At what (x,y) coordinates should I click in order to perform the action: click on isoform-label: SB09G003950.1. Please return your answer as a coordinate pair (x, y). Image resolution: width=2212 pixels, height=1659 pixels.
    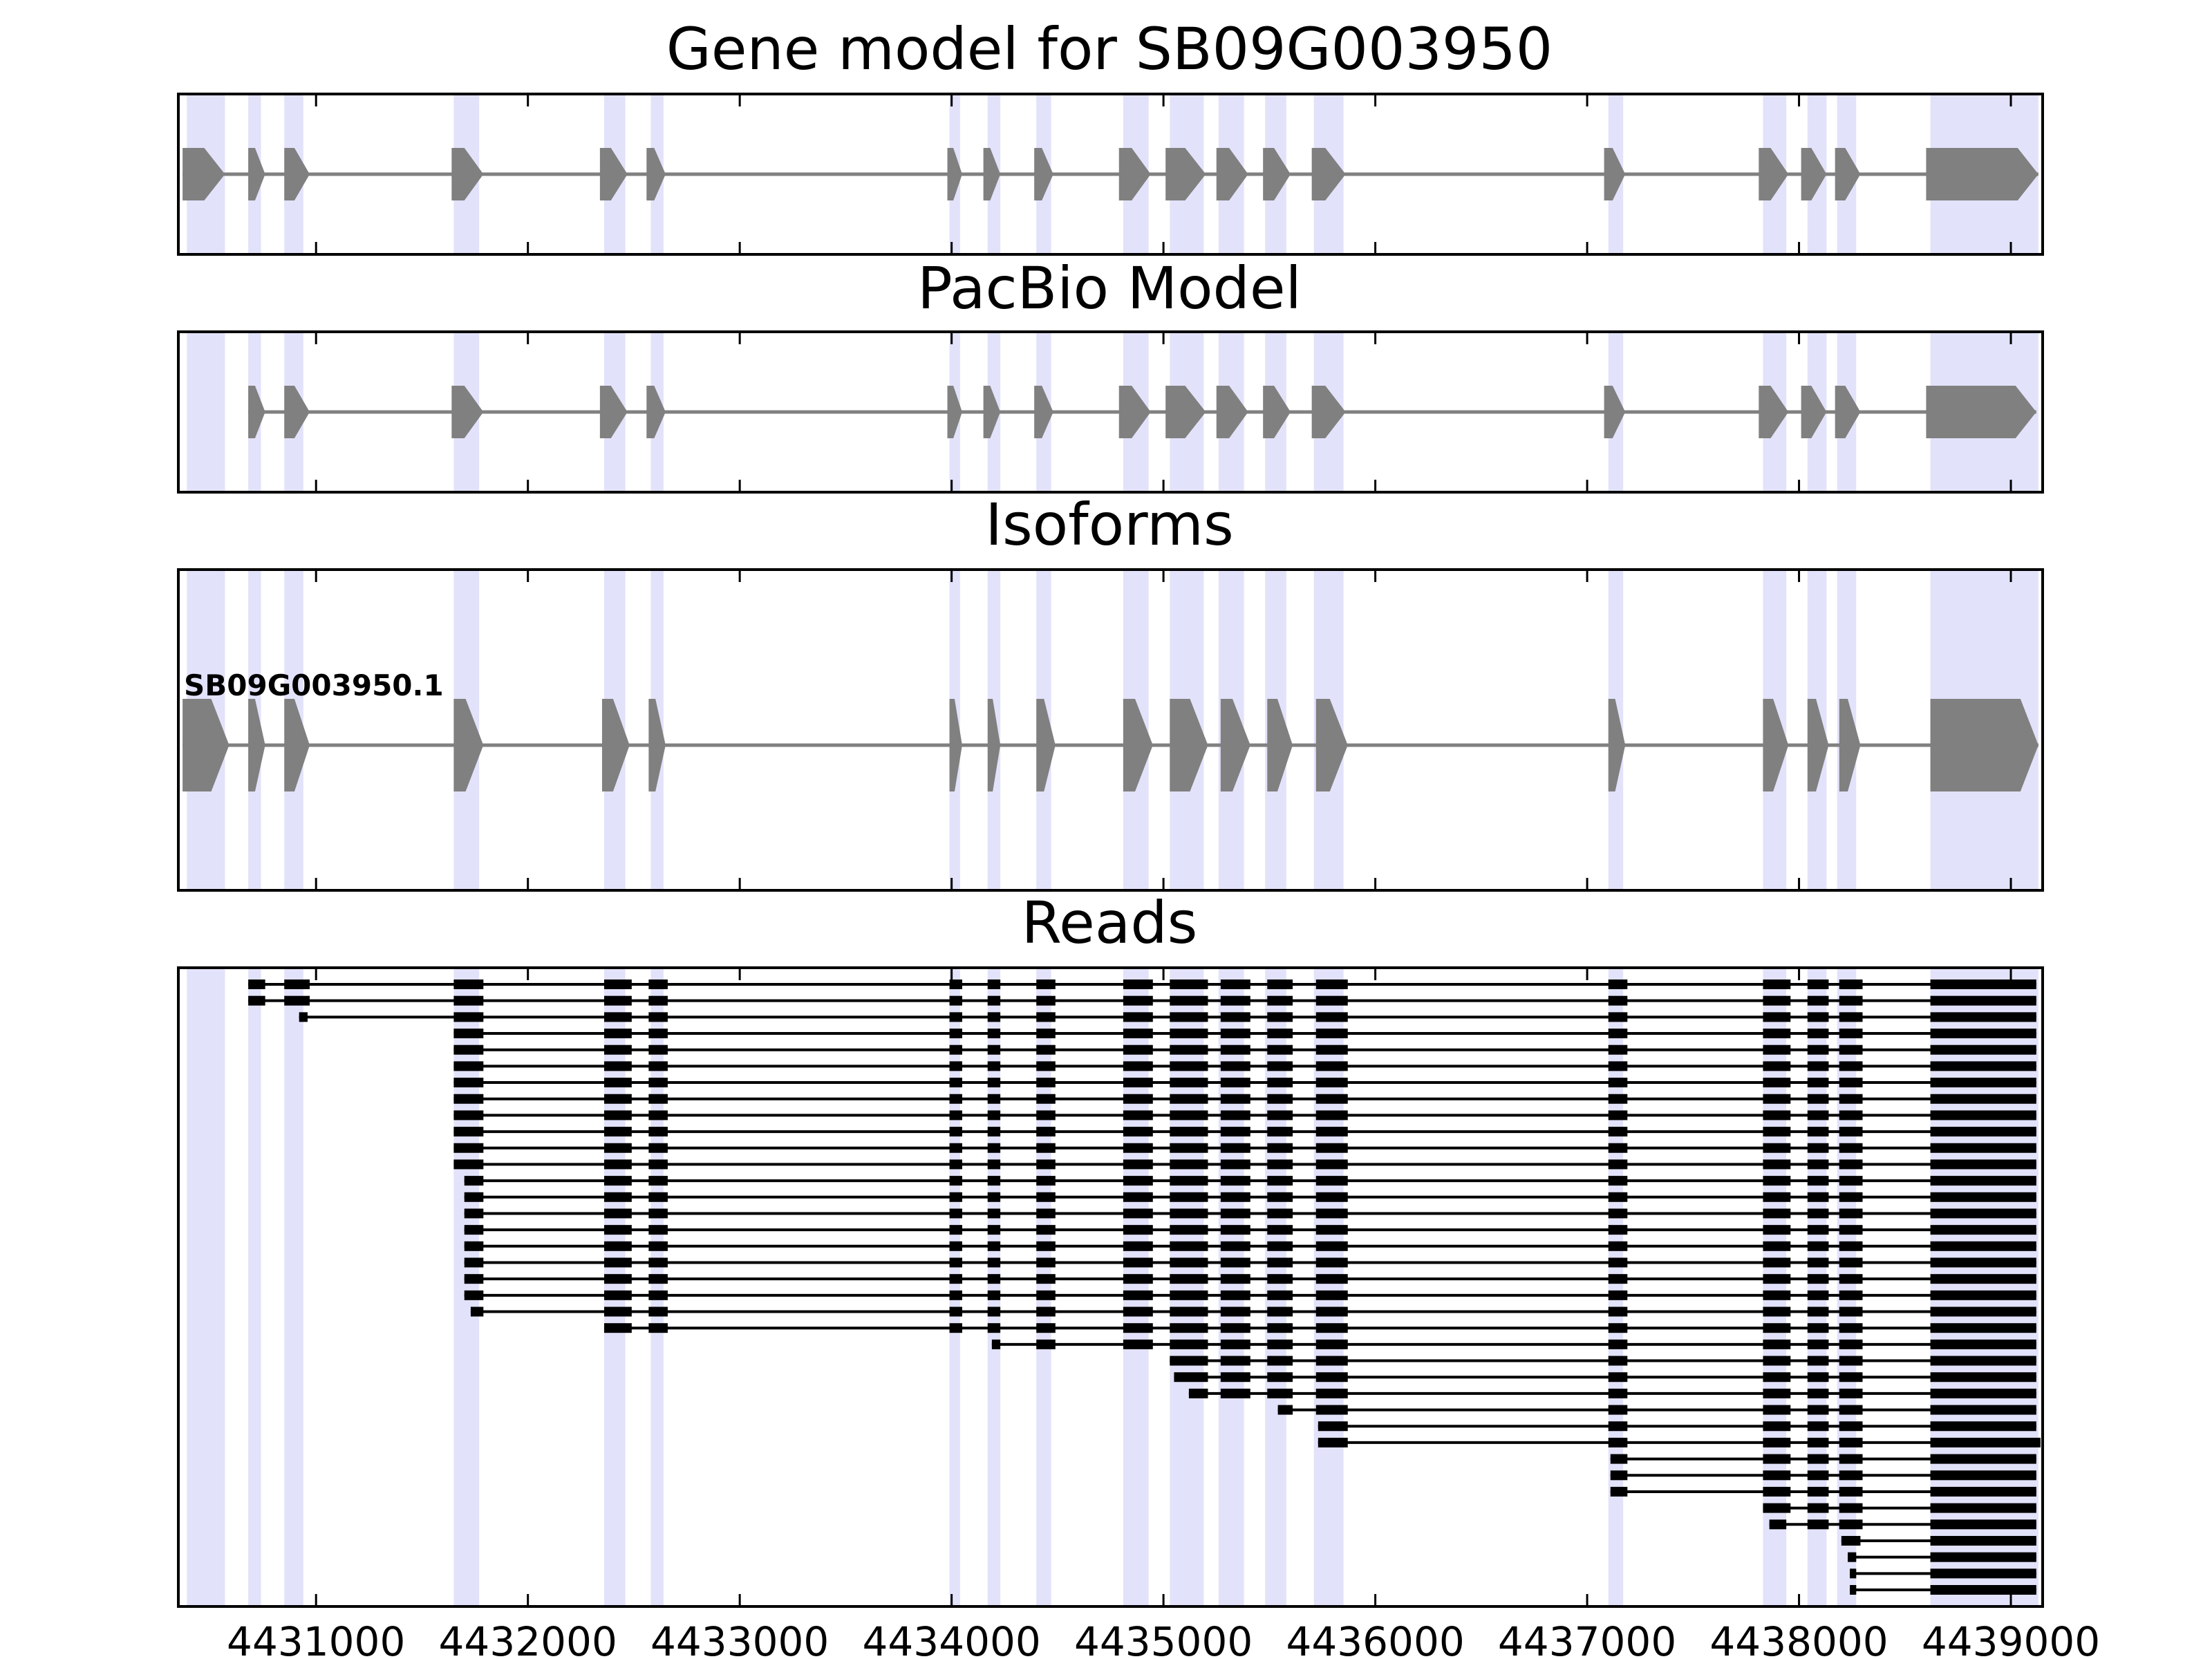
    Looking at the image, I should click on (314, 685).